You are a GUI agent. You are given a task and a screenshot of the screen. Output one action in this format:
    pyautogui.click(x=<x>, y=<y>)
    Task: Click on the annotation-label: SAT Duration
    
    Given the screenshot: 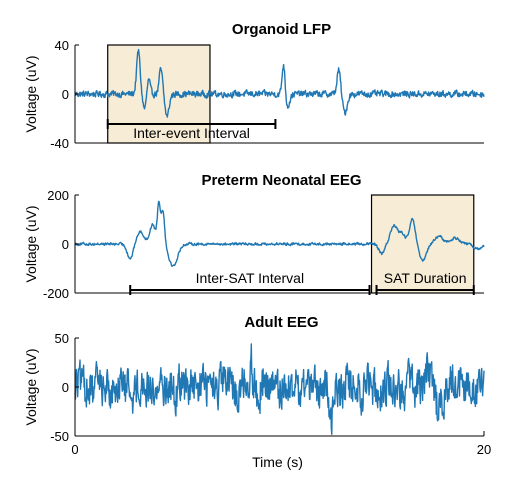 What is the action you would take?
    pyautogui.click(x=425, y=278)
    